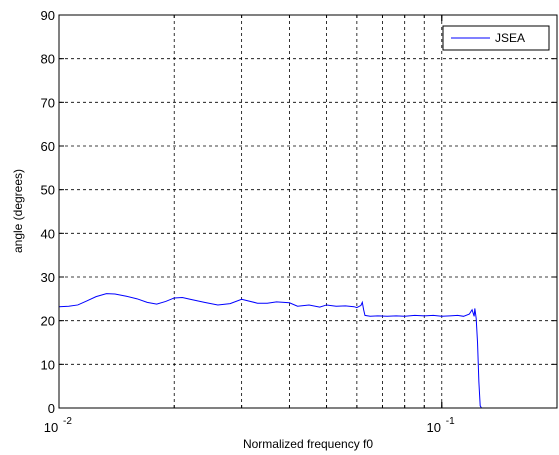 This screenshot has width=559, height=455. What do you see at coordinates (450, 421) in the screenshot?
I see `x-tick-label-exponent: -1` at bounding box center [450, 421].